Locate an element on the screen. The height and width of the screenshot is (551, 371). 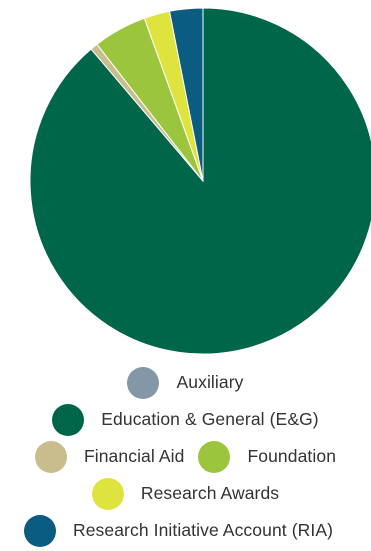
legend-item: Foundation is located at coordinates (267, 456).